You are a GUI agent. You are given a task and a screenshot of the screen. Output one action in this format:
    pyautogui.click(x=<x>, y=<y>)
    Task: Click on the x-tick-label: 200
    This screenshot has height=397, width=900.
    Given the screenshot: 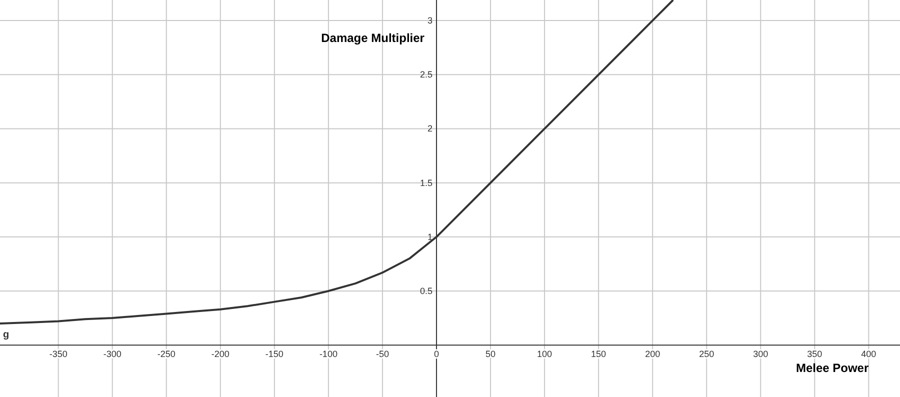 What is the action you would take?
    pyautogui.click(x=652, y=354)
    